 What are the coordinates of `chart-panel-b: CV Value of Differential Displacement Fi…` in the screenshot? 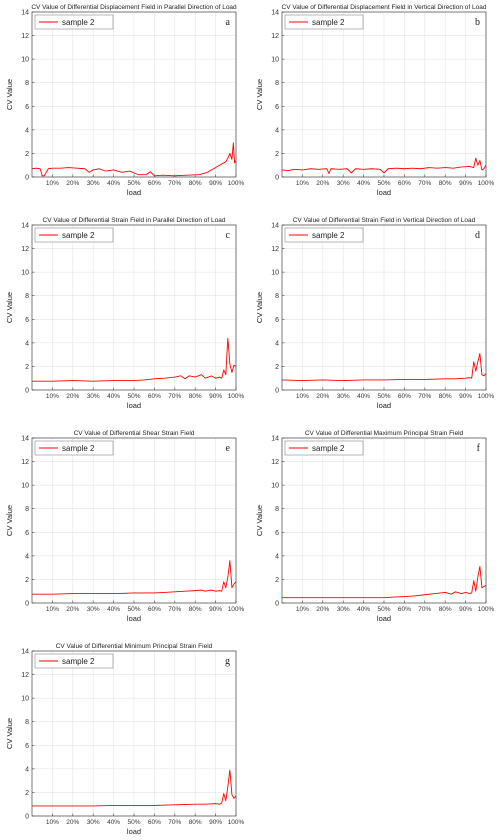 It's located at (375, 100).